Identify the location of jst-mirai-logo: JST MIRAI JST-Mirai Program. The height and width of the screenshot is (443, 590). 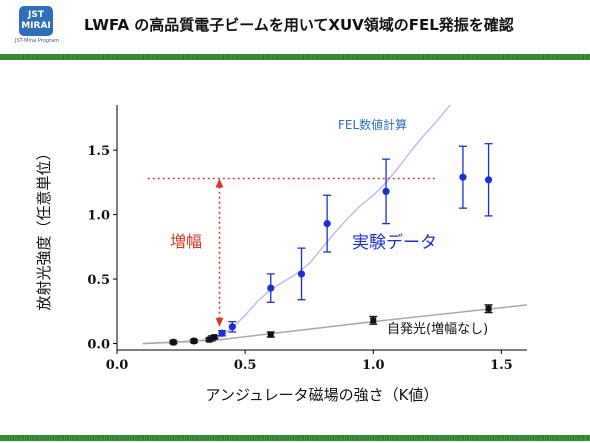
(37, 26).